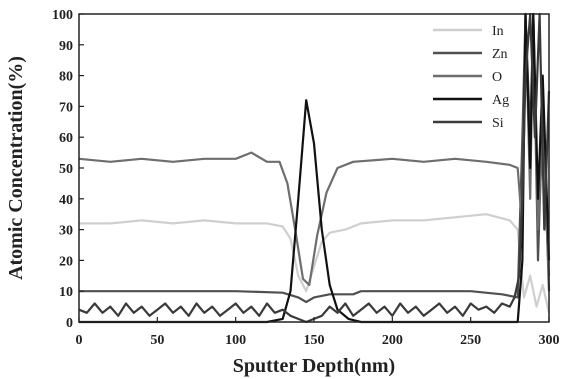 The image size is (569, 379). What do you see at coordinates (66, 77) in the screenshot?
I see `y-tick-label: 80` at bounding box center [66, 77].